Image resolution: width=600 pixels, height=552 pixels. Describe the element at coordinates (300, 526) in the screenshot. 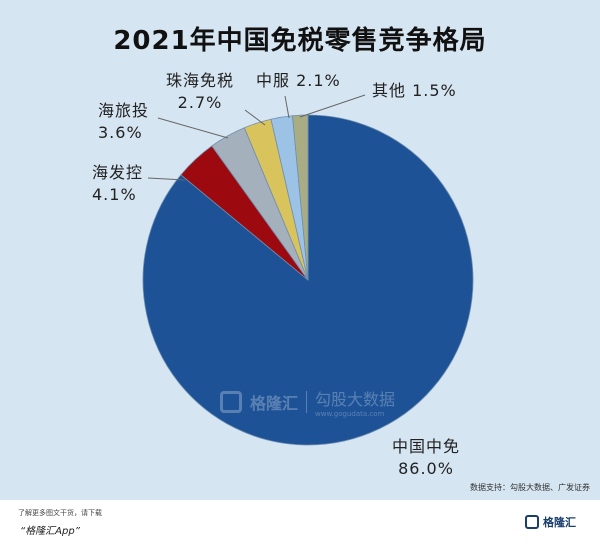

I see `footer: 了解更多图文干货，请下载 “格隆汇App” 格隆汇` at that location.